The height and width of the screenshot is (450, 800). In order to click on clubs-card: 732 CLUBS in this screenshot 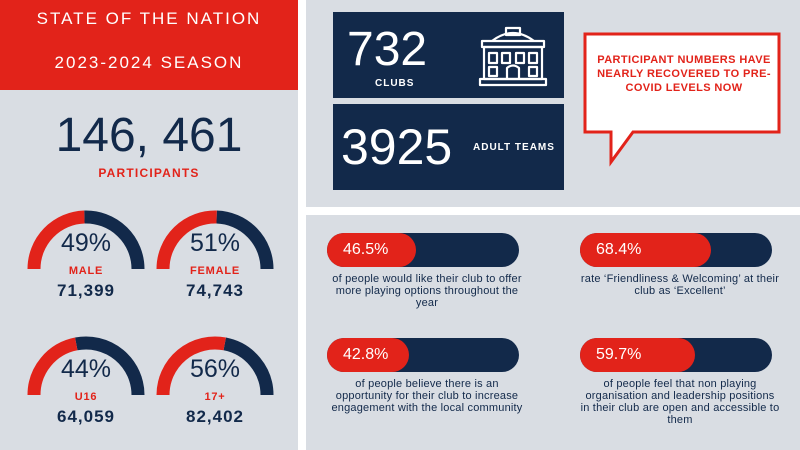, I will do `click(448, 55)`.